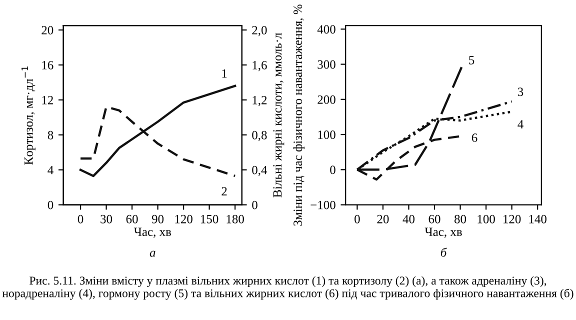  Describe the element at coordinates (209, 219) in the screenshot. I see `x-tick-label: 150` at that location.